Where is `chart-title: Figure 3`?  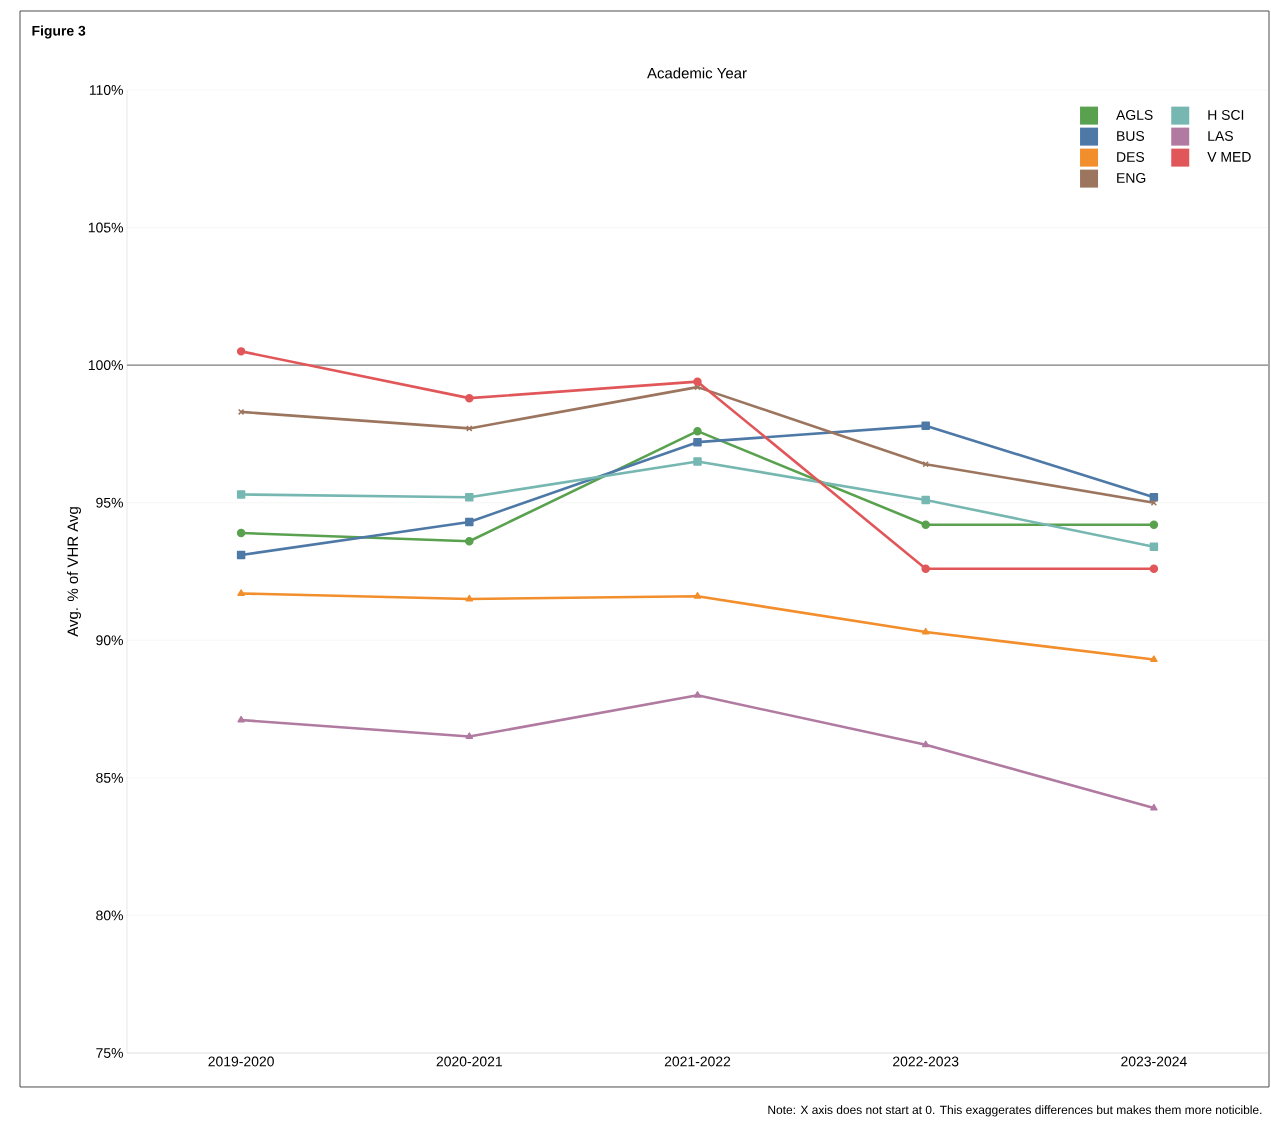
chart-title: Figure 3 is located at coordinates (59, 32).